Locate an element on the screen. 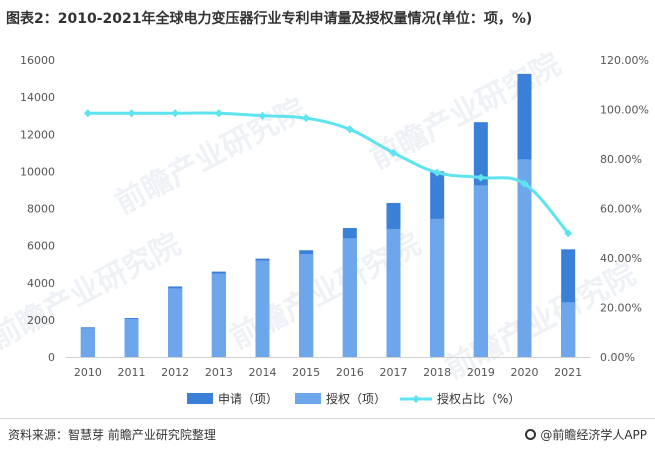  y-right-tick-label: 40.00% is located at coordinates (621, 258).